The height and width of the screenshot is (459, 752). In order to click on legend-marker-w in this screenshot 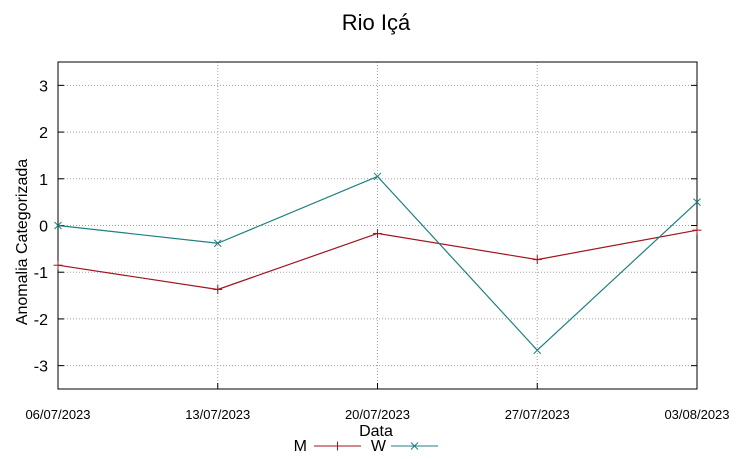, I will do `click(414, 446)`.